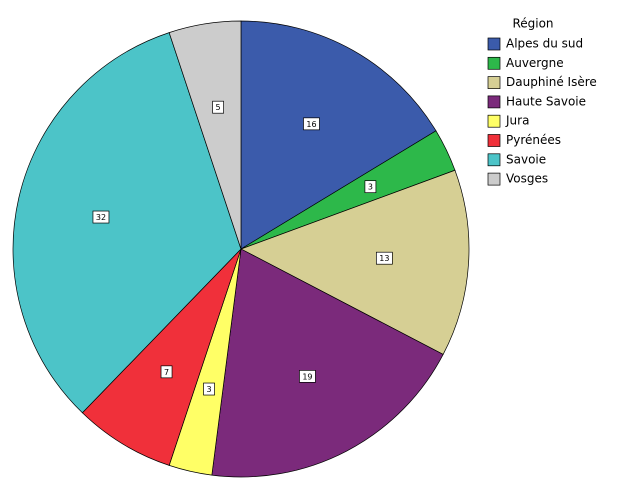 This screenshot has height=500, width=625. What do you see at coordinates (533, 140) in the screenshot?
I see `legend-label: Pyrénées` at bounding box center [533, 140].